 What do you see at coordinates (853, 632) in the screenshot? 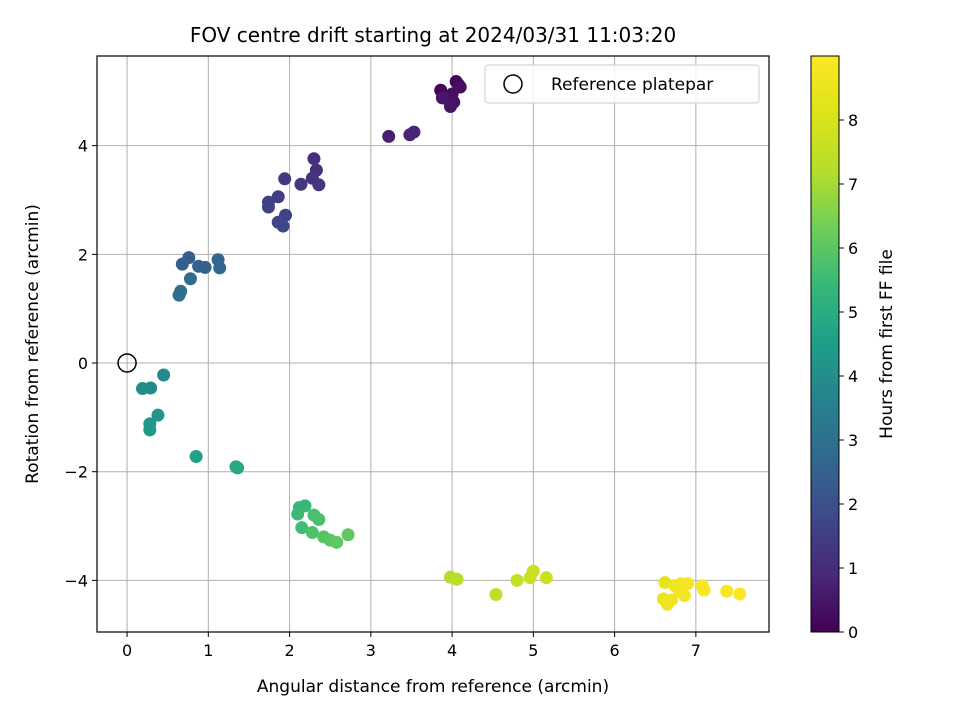
I see `colorbar-tick-label: 0` at bounding box center [853, 632].